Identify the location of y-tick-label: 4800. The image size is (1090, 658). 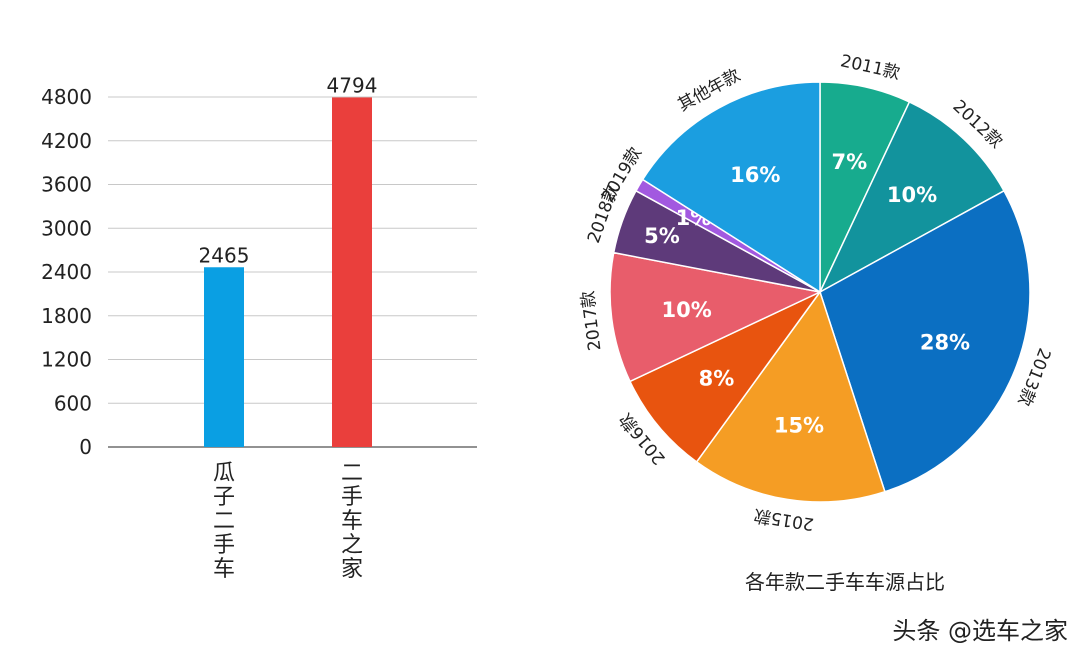
(66, 97).